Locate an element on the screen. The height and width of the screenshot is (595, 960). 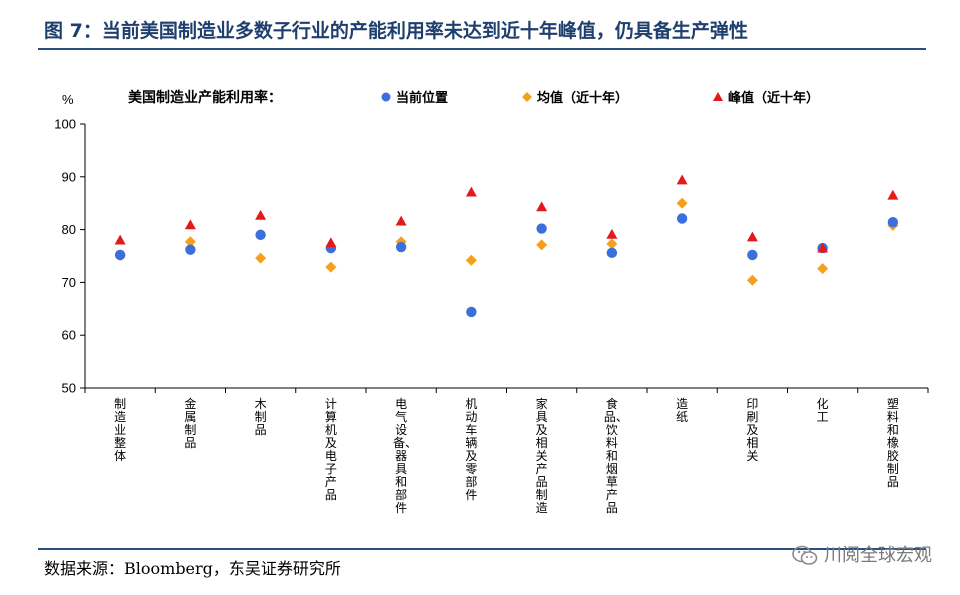
legend-marker-mean is located at coordinates (527, 97).